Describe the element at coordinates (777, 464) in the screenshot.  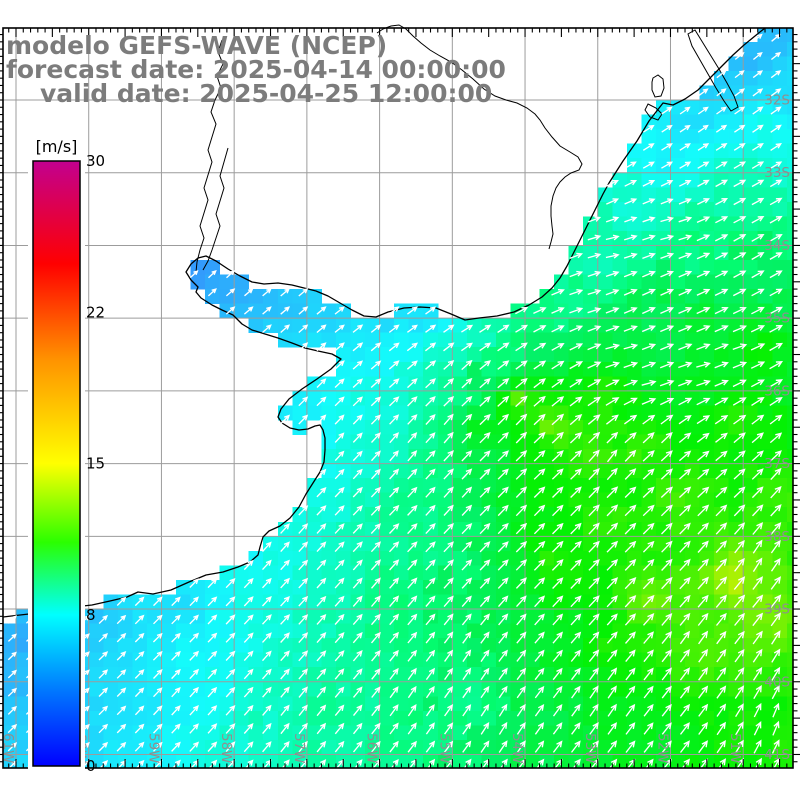
I see `lat-label: 37S` at that location.